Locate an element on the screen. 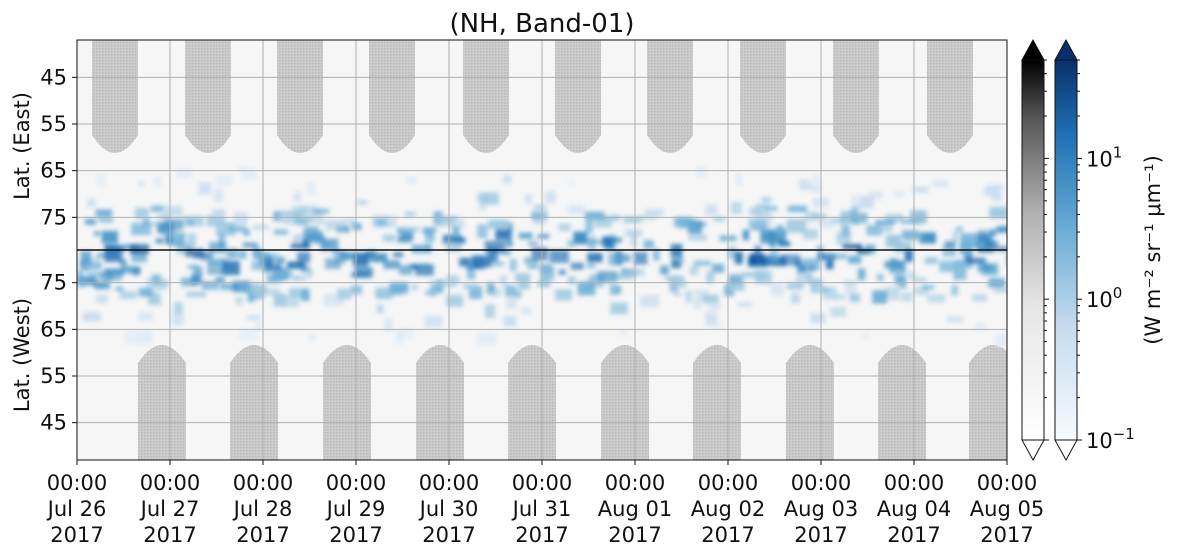 This screenshot has height=556, width=1181. y-tick-label-west: 75 is located at coordinates (53, 283).